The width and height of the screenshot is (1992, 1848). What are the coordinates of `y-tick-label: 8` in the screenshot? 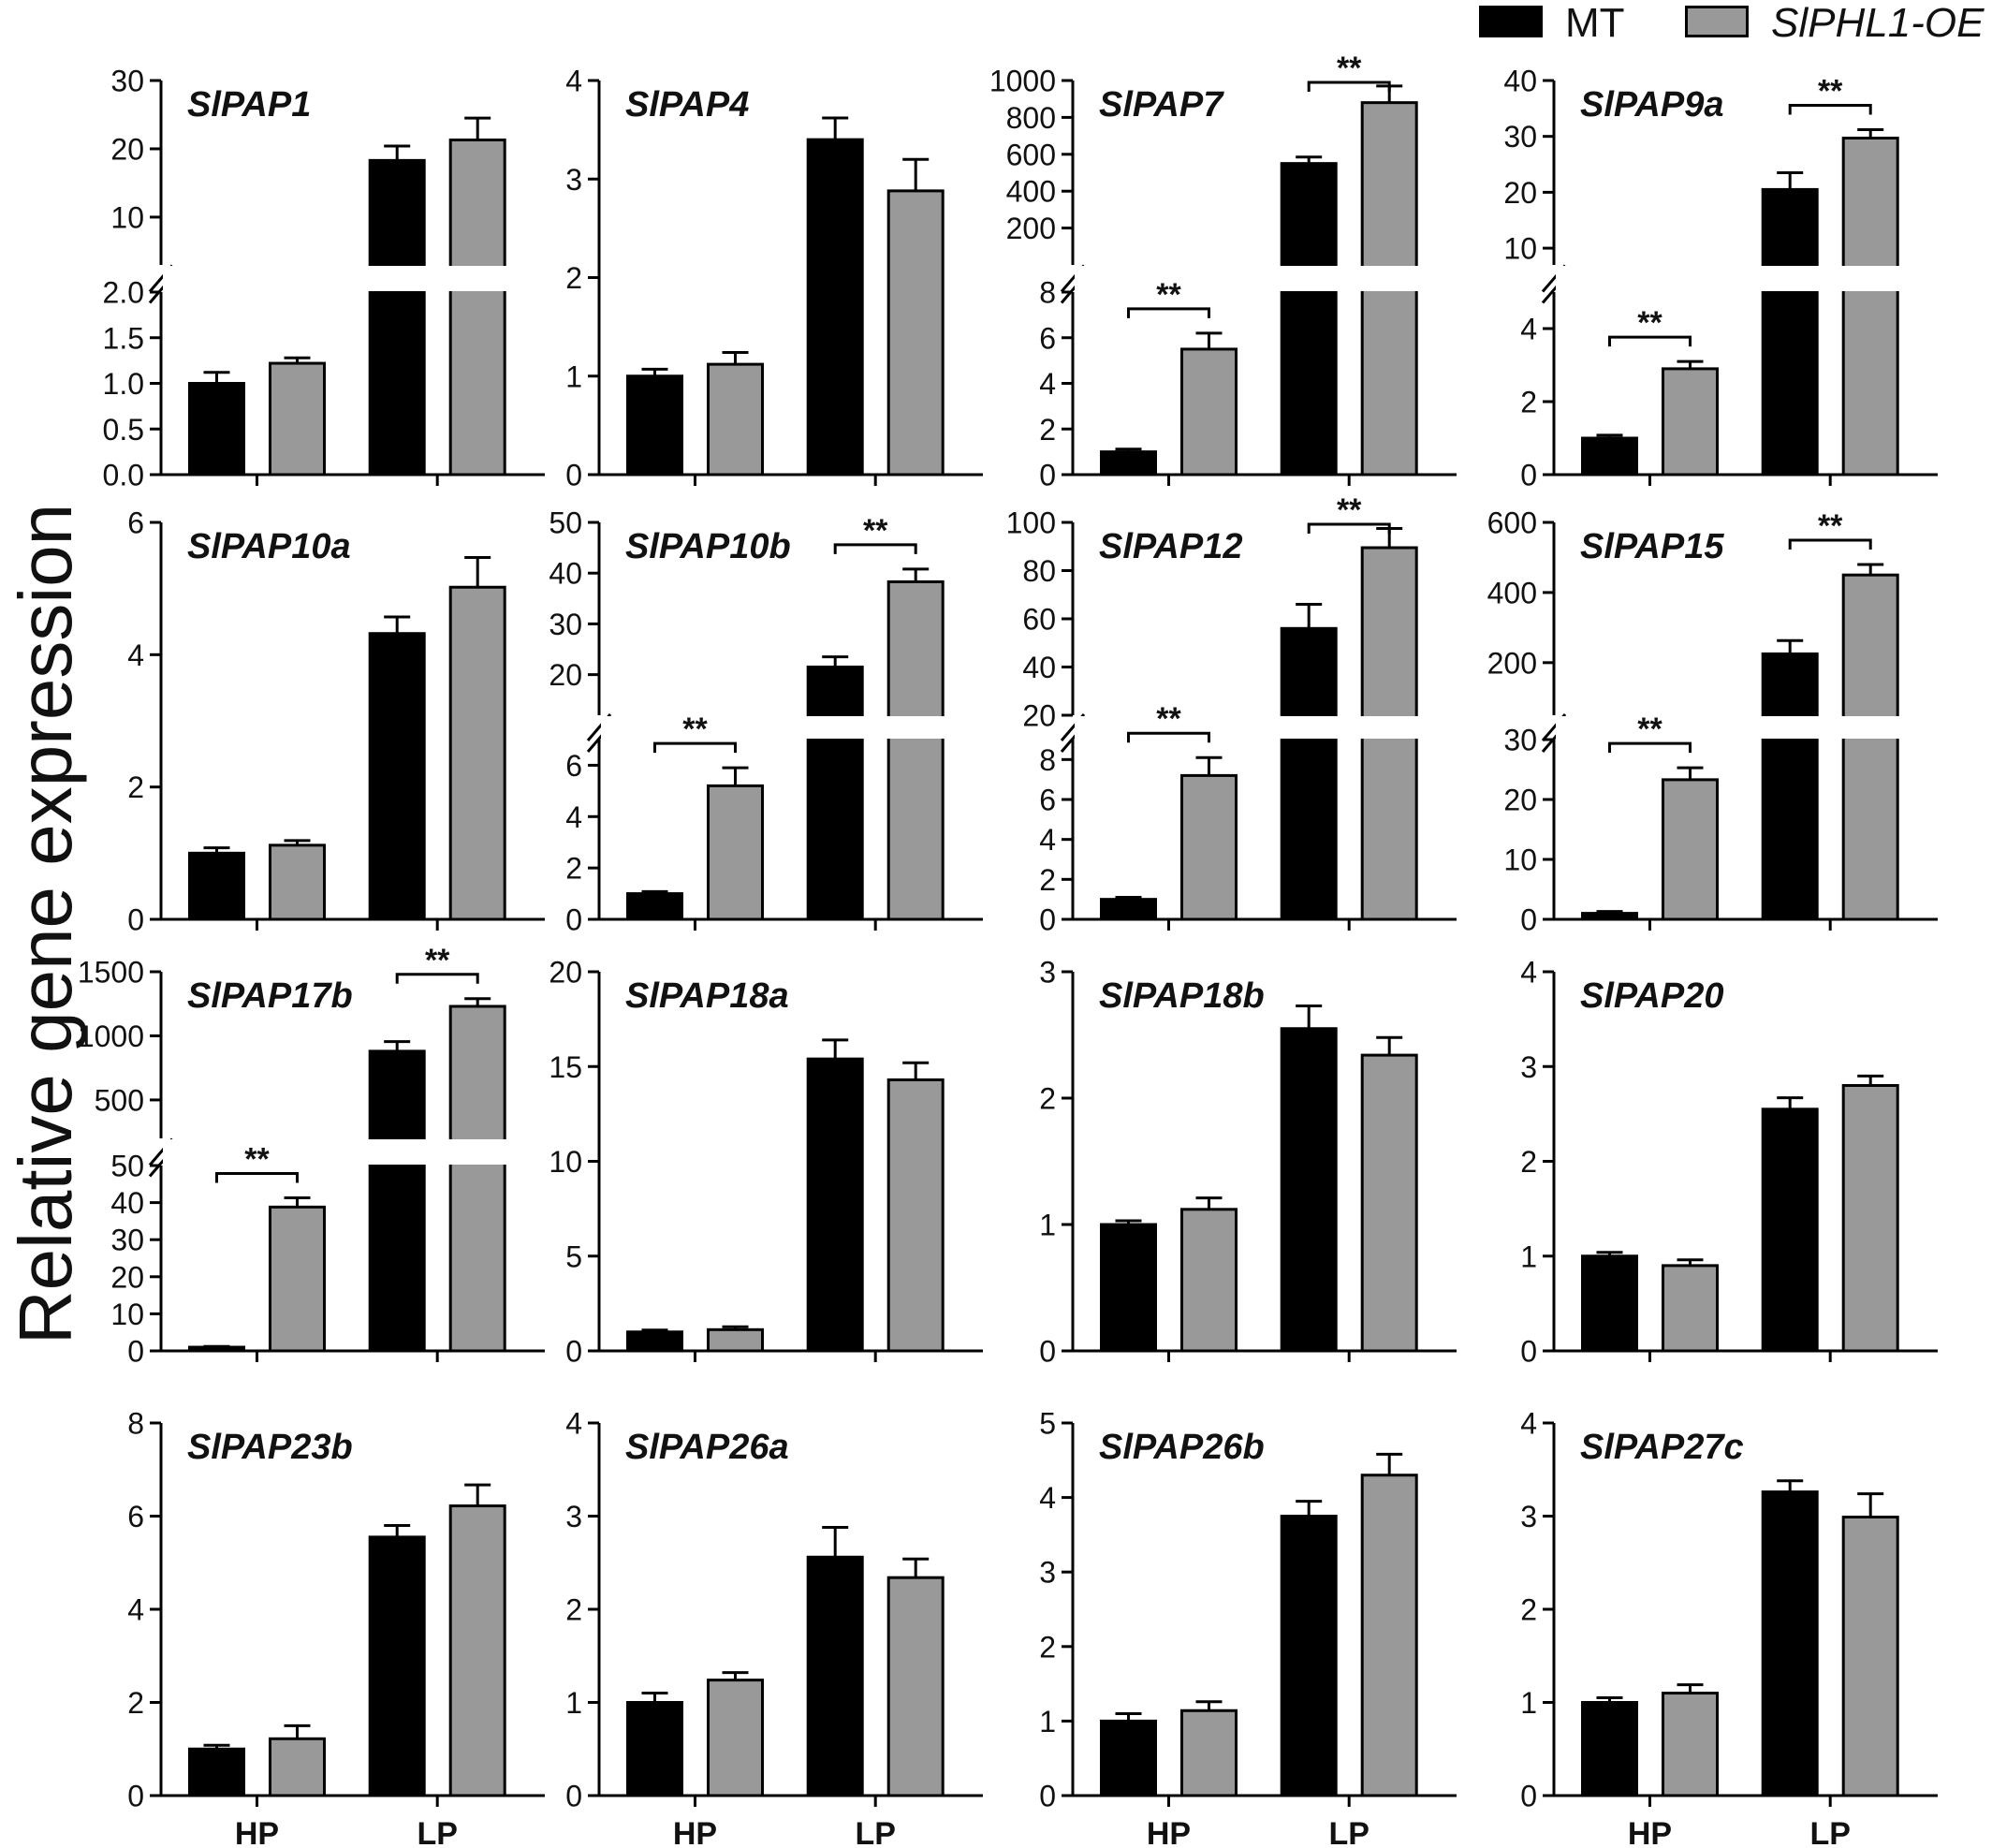 It's located at (1047, 293).